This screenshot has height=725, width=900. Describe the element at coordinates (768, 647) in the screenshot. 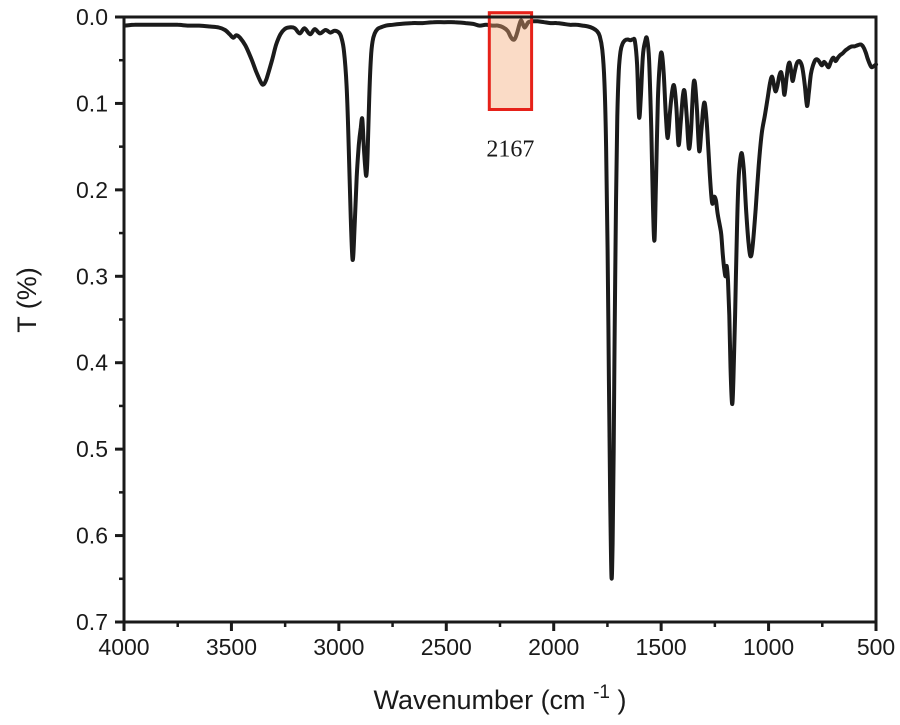

I see `x-tick-label: 1000` at that location.